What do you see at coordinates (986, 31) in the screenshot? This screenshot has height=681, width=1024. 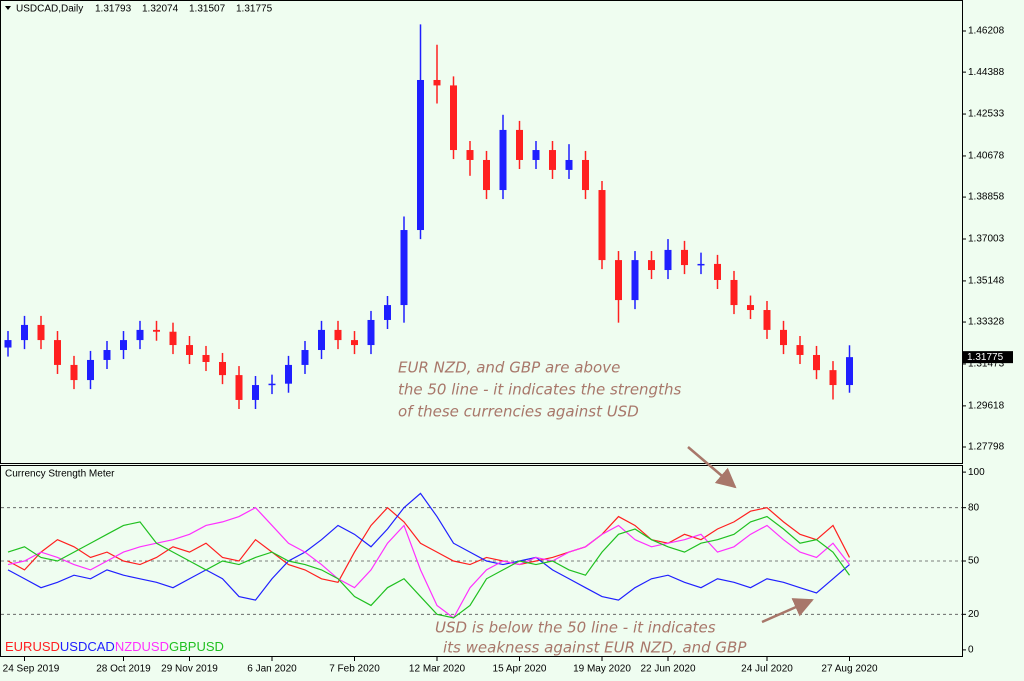 I see `y-tick-label: 1.46208` at bounding box center [986, 31].